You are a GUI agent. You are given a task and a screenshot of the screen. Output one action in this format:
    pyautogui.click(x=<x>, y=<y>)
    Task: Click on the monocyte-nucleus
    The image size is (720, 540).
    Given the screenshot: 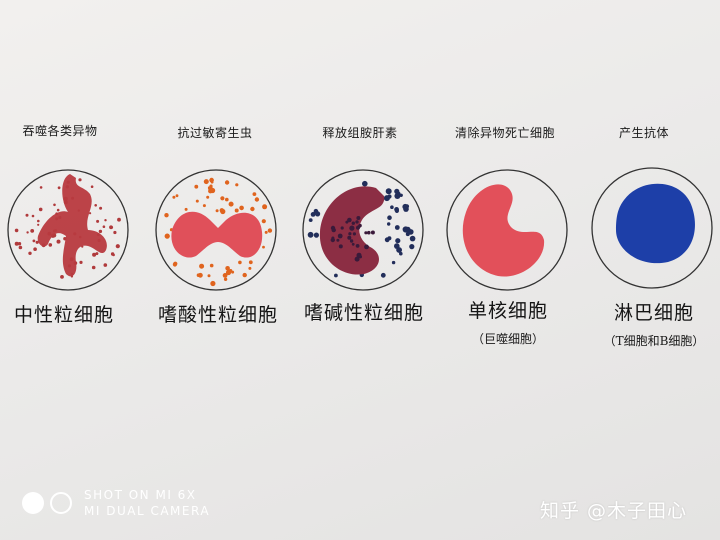 What is the action you would take?
    pyautogui.click(x=503, y=230)
    